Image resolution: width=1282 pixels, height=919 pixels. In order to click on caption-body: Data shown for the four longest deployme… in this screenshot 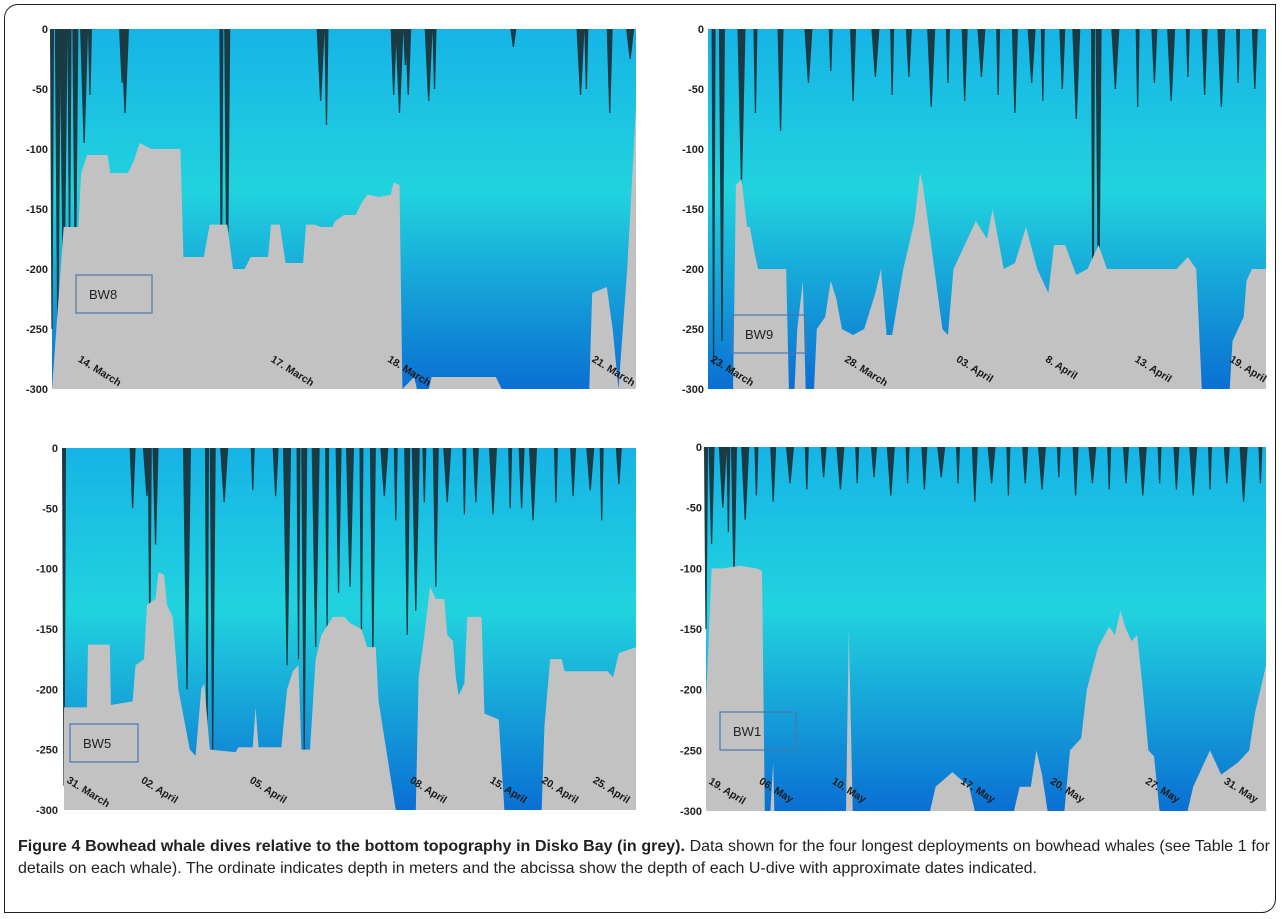, I will do `click(644, 857)`.